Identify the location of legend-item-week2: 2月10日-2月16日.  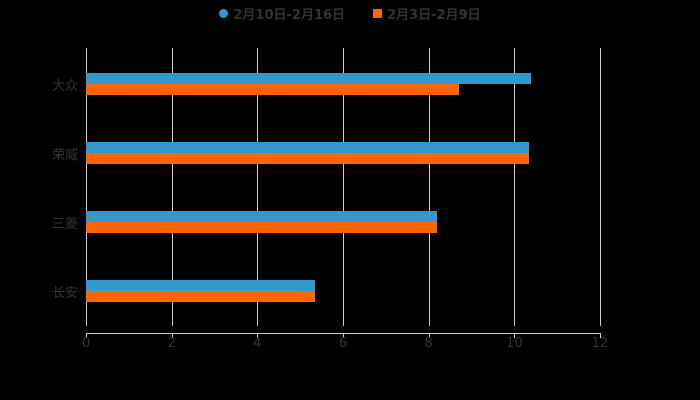
(282, 13).